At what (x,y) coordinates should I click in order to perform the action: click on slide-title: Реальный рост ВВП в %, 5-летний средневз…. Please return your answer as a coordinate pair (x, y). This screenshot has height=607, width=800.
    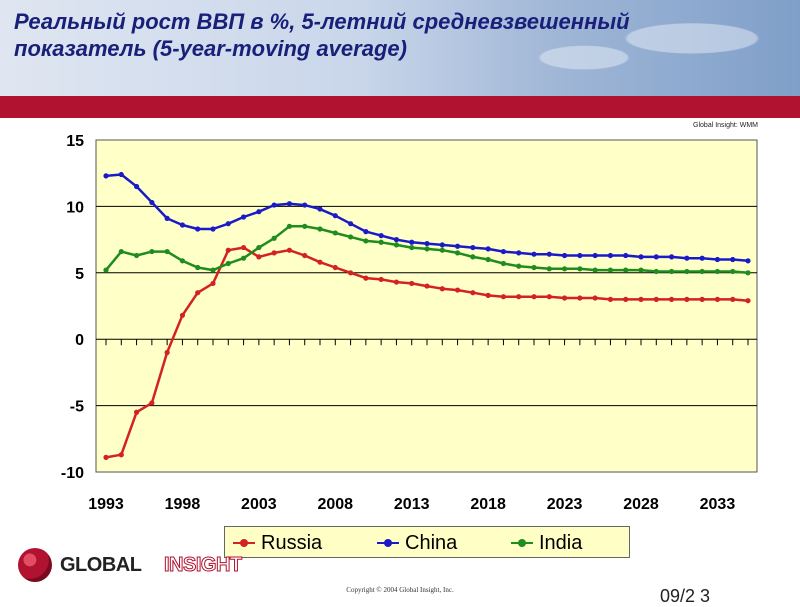
    Looking at the image, I should click on (322, 35).